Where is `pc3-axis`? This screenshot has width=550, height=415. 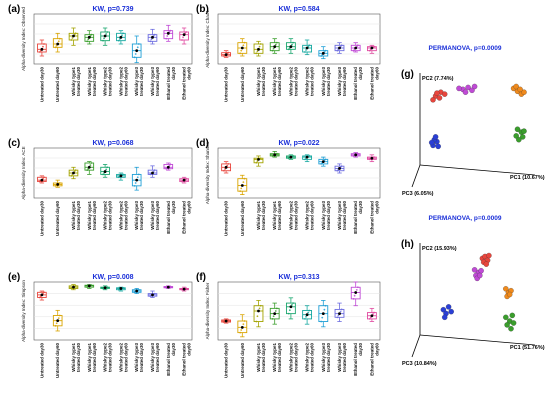
pc3-axis is located at coordinates (416, 346).